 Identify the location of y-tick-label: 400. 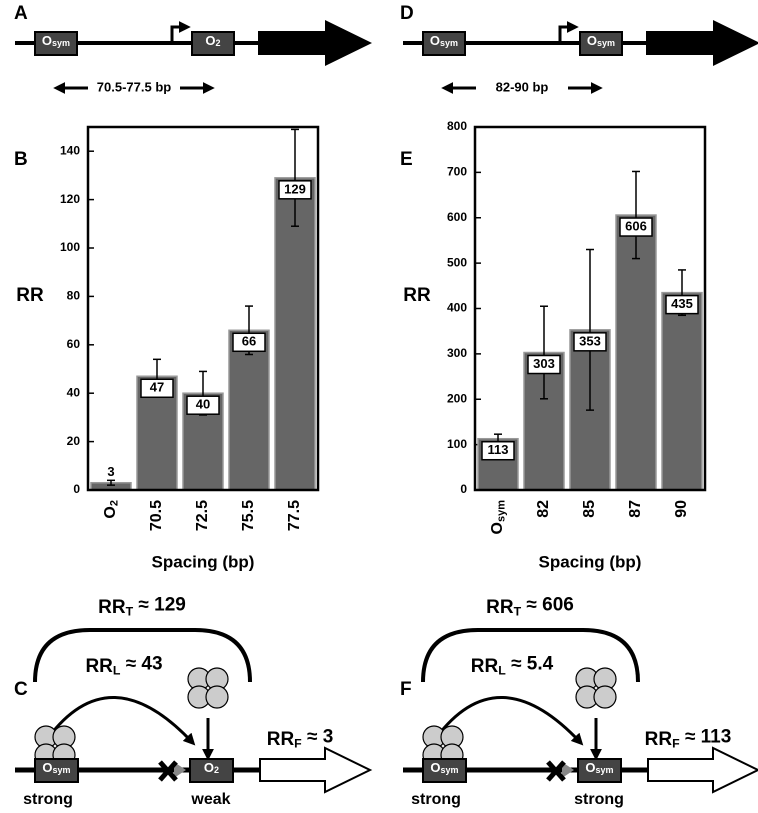
(457, 308).